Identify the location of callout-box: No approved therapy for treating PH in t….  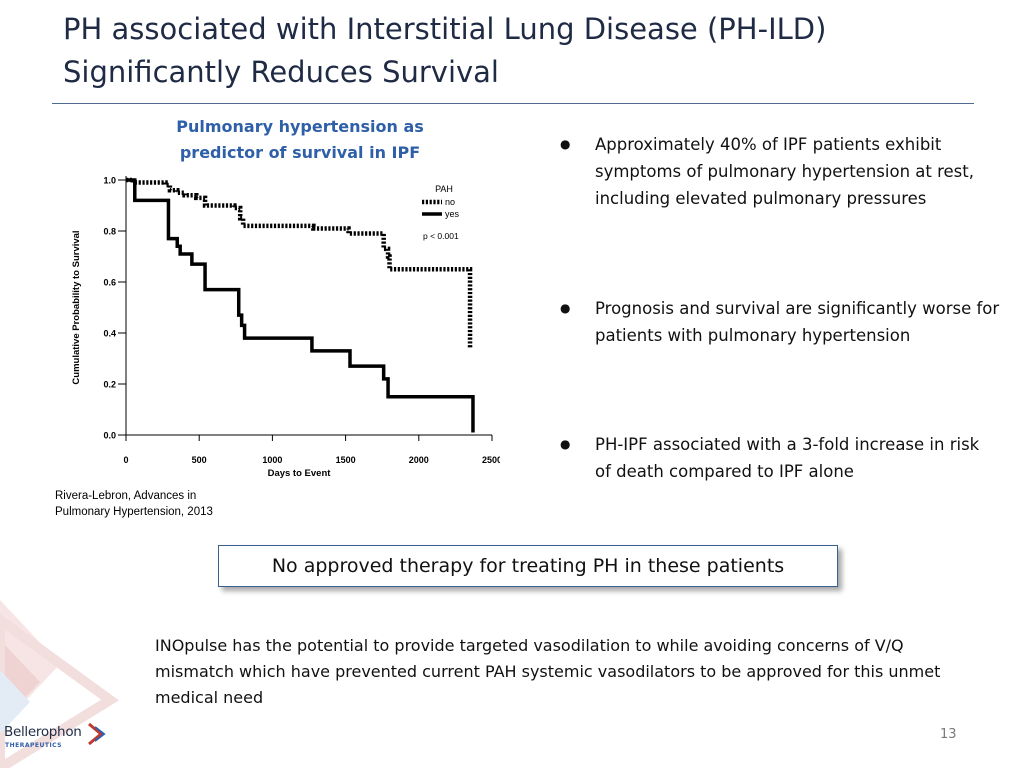
(528, 566).